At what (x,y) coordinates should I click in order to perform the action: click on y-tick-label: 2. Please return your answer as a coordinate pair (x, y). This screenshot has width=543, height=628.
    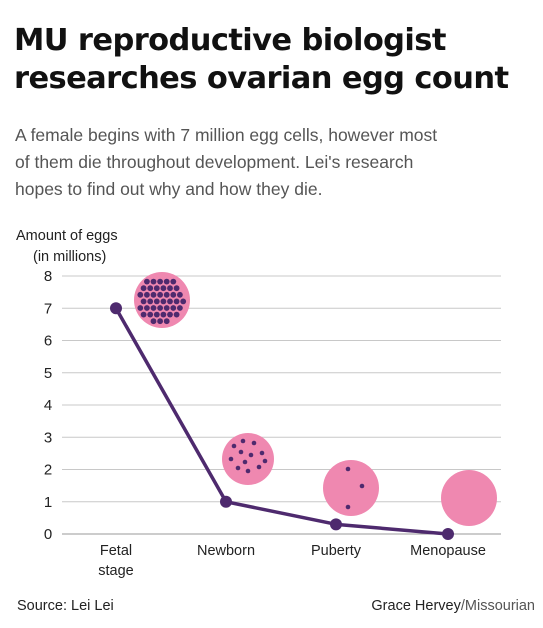
    Looking at the image, I should click on (48, 470).